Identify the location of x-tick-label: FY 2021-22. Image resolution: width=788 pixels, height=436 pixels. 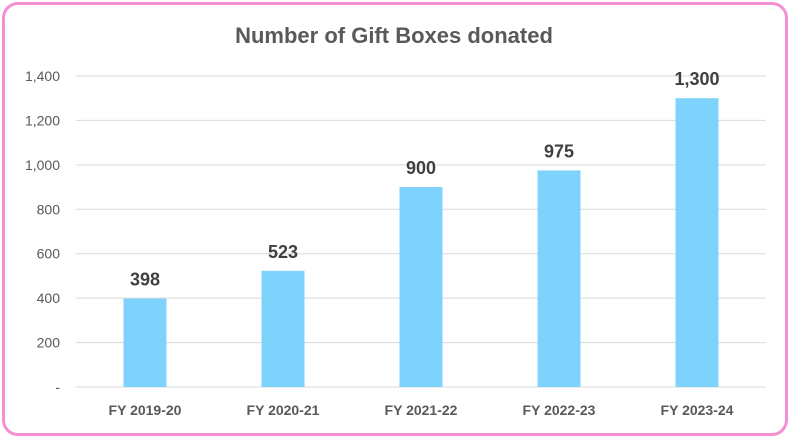
(421, 410).